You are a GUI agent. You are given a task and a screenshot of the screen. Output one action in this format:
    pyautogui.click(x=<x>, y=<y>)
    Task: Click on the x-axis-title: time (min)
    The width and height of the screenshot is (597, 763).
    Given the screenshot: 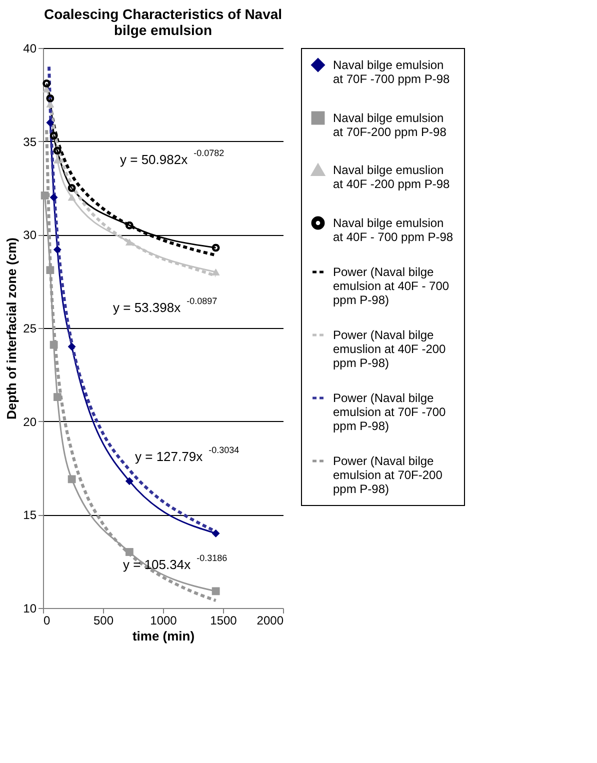 What is the action you would take?
    pyautogui.click(x=163, y=636)
    